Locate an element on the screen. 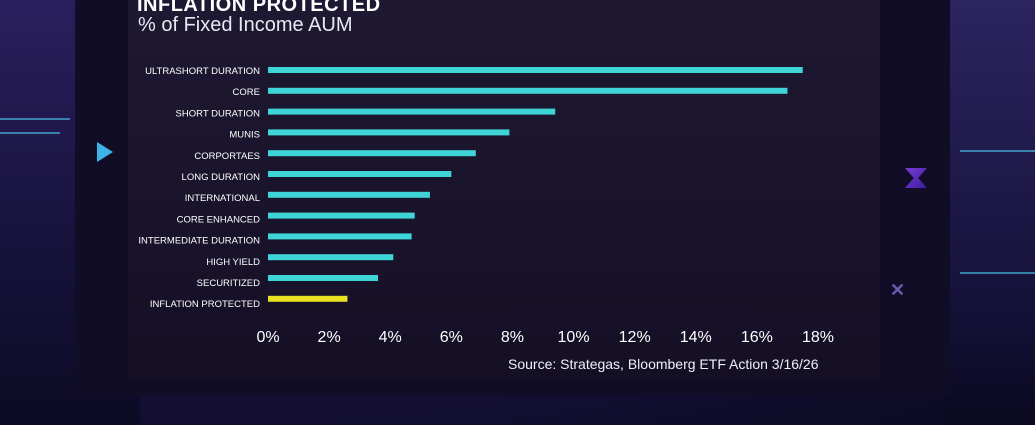 The height and width of the screenshot is (425, 1035). x-tick-label: 18% is located at coordinates (818, 337).